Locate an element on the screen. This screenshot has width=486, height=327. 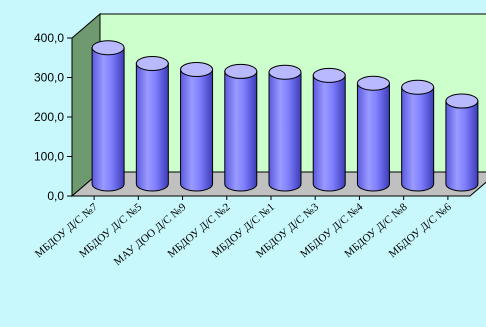
y-tick-label: 400,0 is located at coordinates (49, 38).